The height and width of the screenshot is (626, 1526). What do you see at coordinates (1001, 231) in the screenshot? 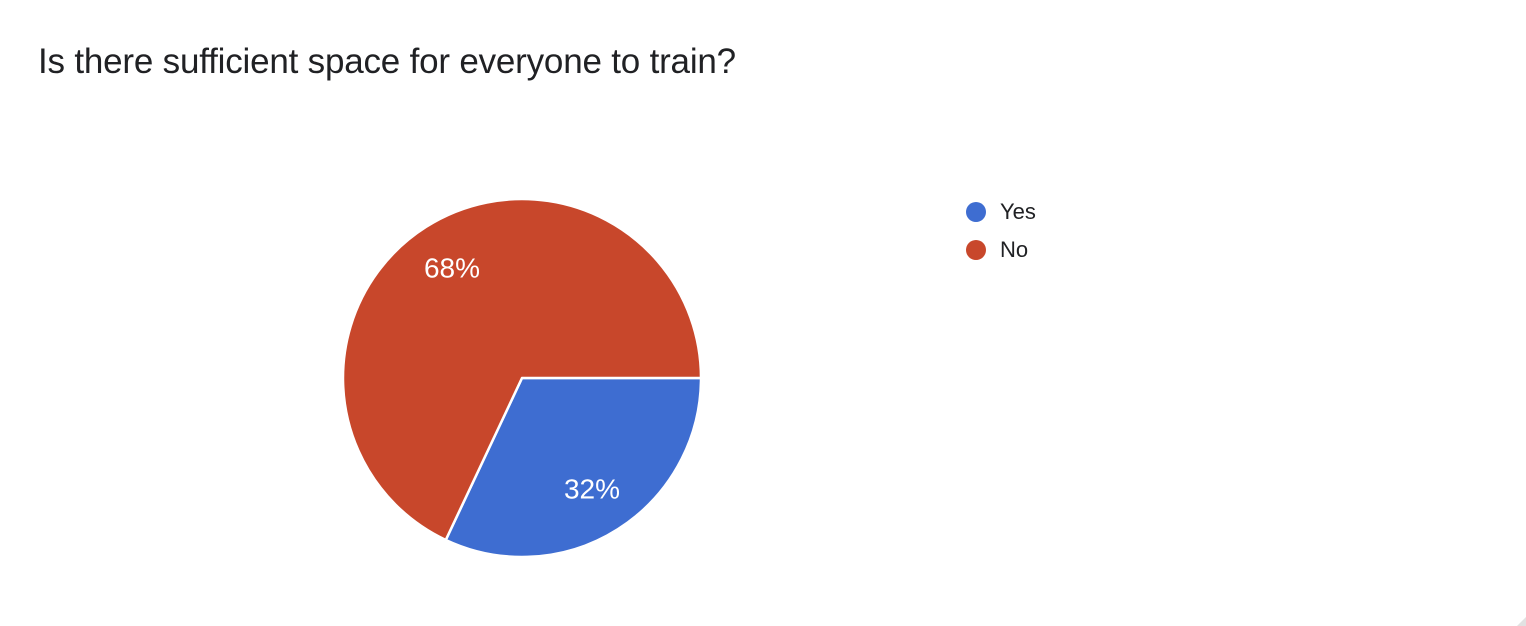
I see `chart-legend: Yes No` at bounding box center [1001, 231].